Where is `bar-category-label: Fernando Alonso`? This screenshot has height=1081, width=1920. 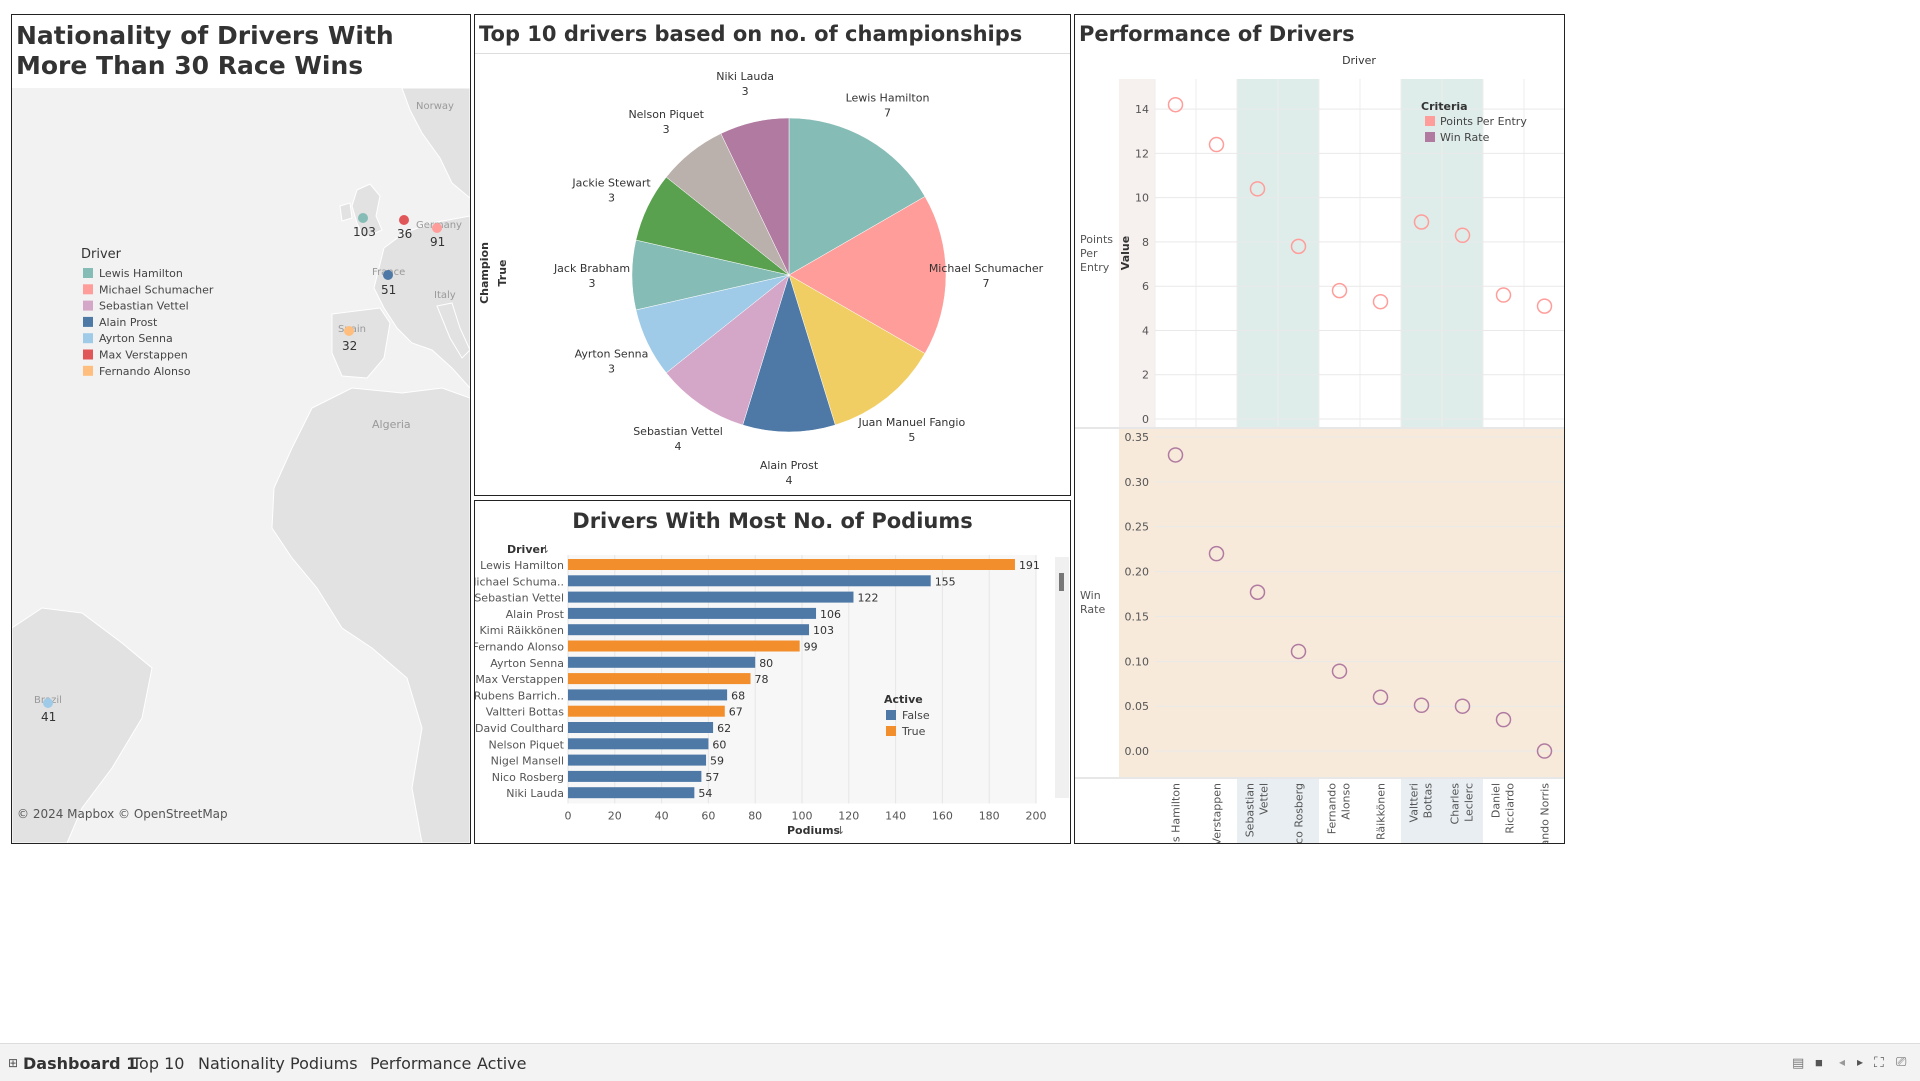
bar-category-label: Fernando Alonso is located at coordinates (519, 647).